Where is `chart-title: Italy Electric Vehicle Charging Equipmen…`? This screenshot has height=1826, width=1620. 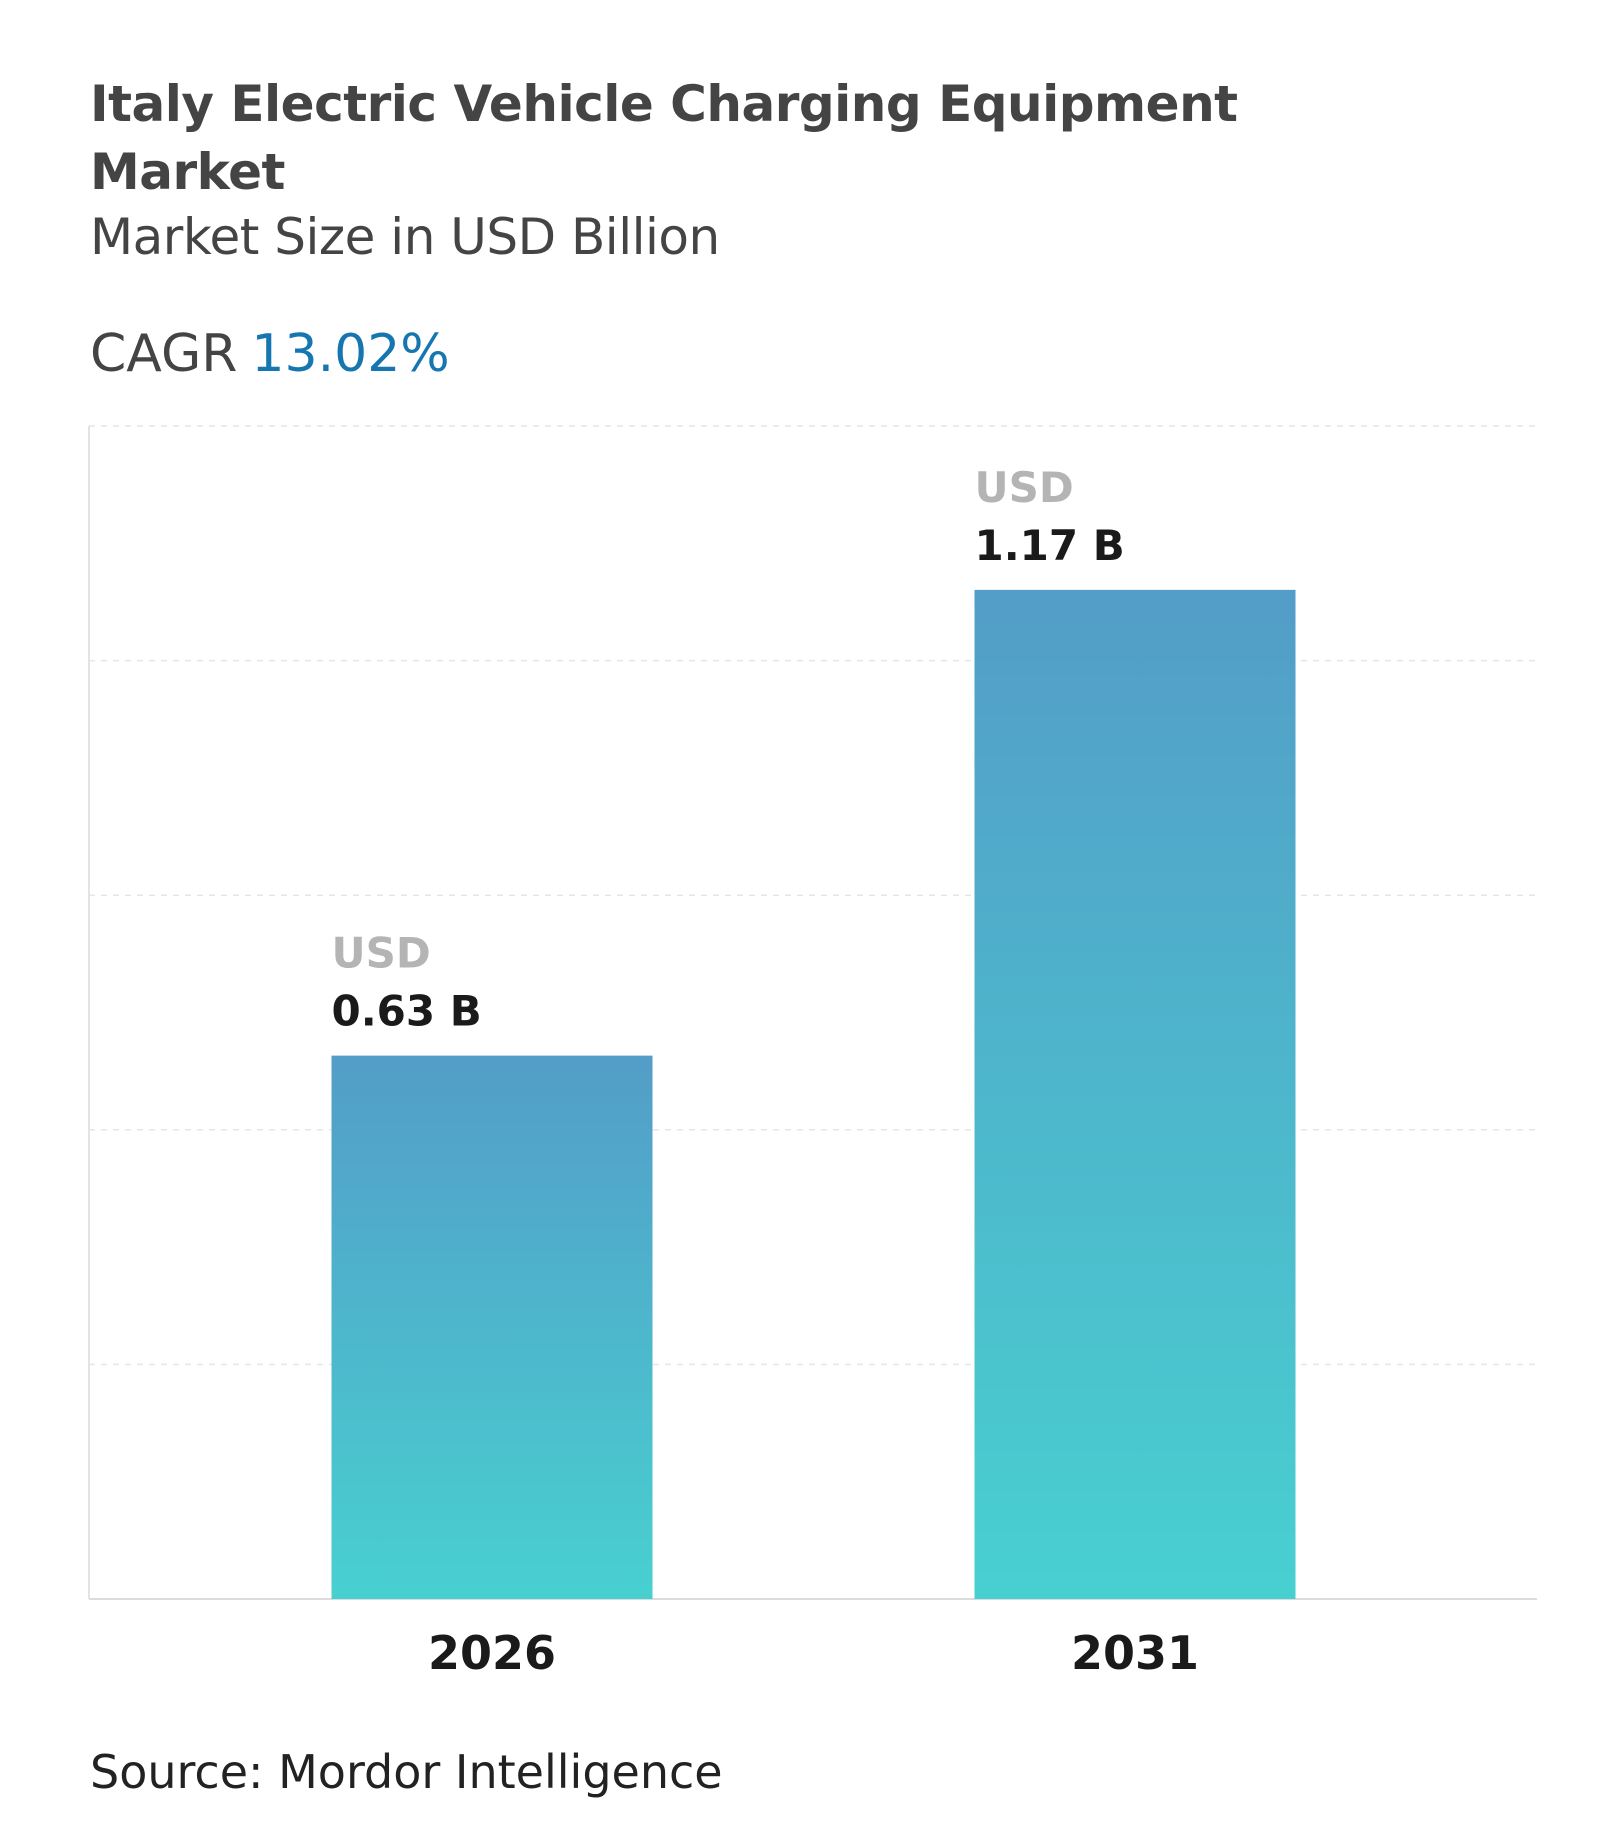
chart-title: Italy Electric Vehicle Charging Equipmen… is located at coordinates (664, 138).